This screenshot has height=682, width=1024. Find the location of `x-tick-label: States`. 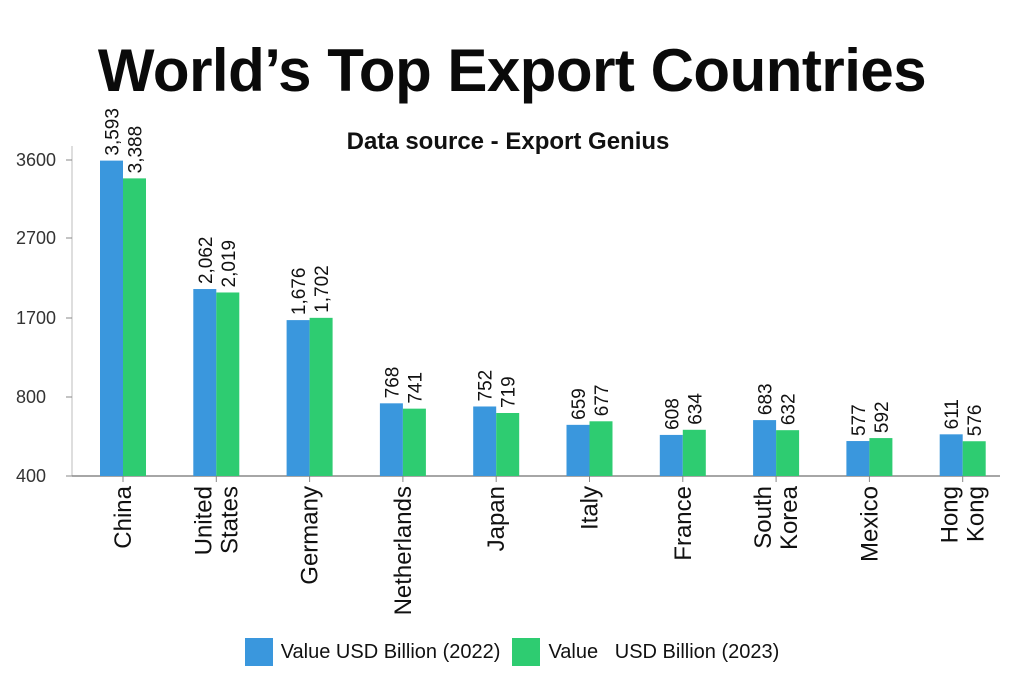

x-tick-label: States is located at coordinates (229, 520).